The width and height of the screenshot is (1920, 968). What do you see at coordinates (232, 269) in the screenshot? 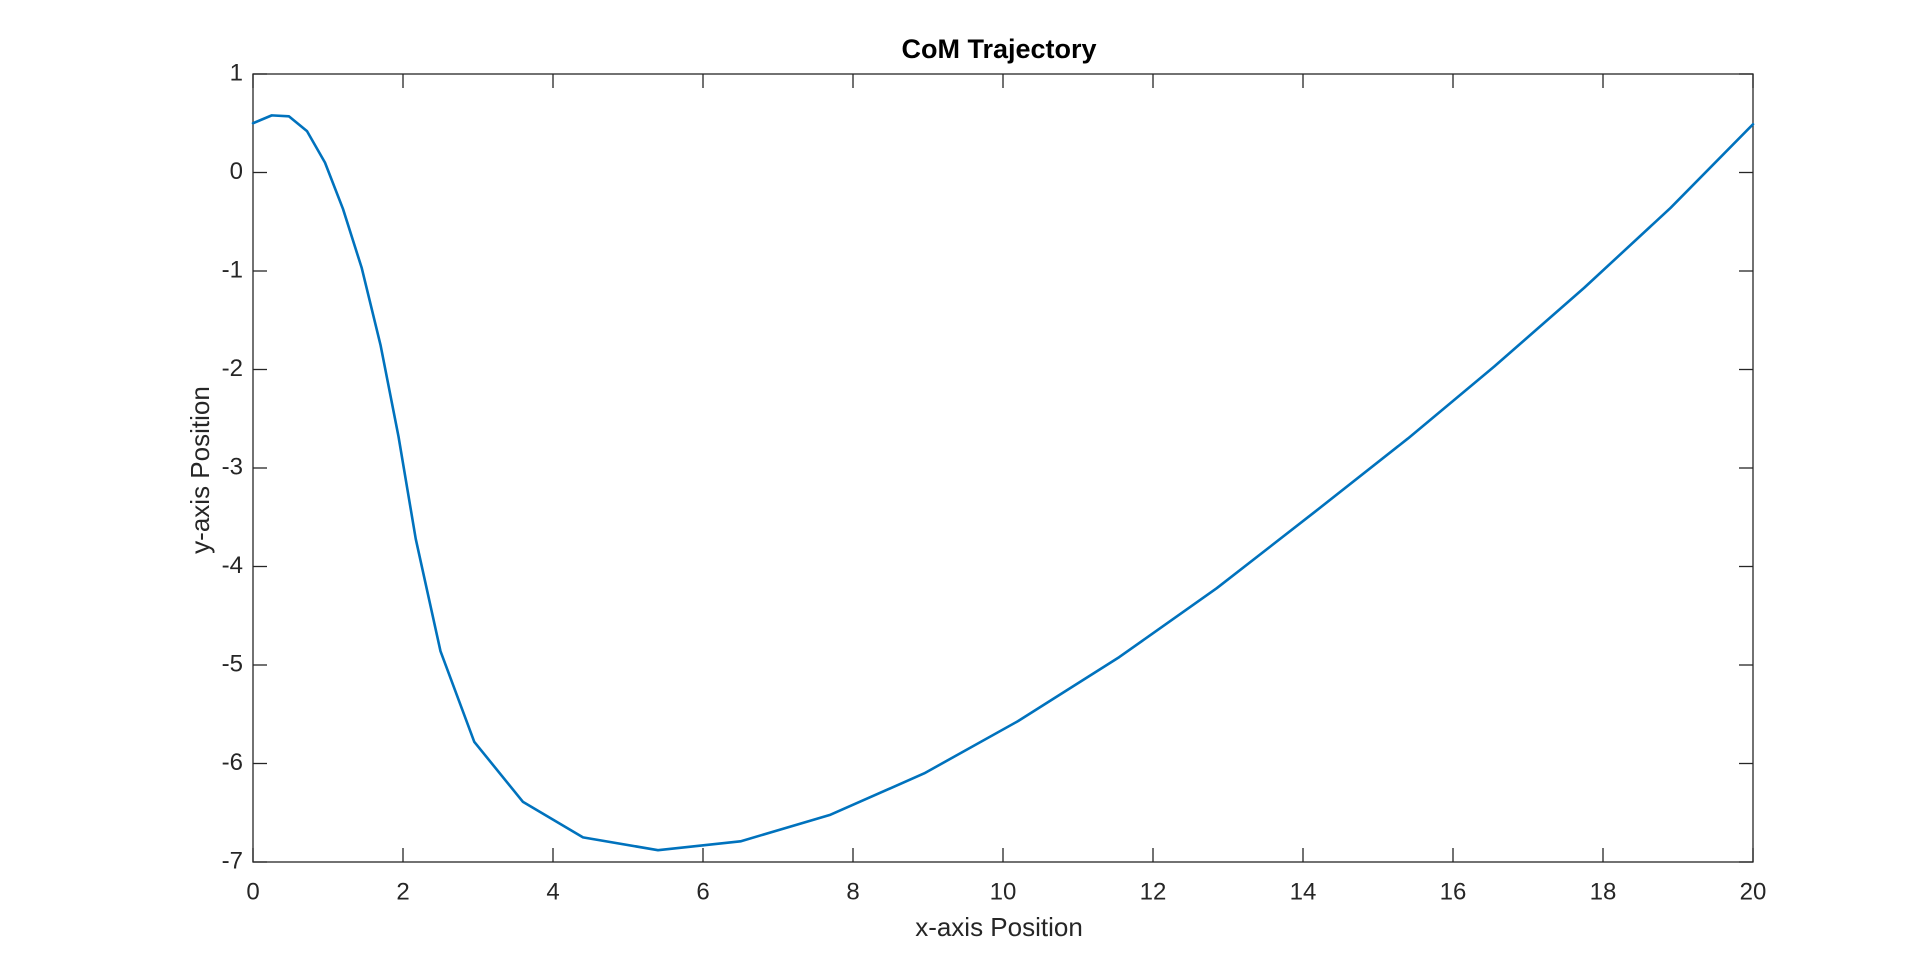
I see `y-tick-label: -1` at bounding box center [232, 269].